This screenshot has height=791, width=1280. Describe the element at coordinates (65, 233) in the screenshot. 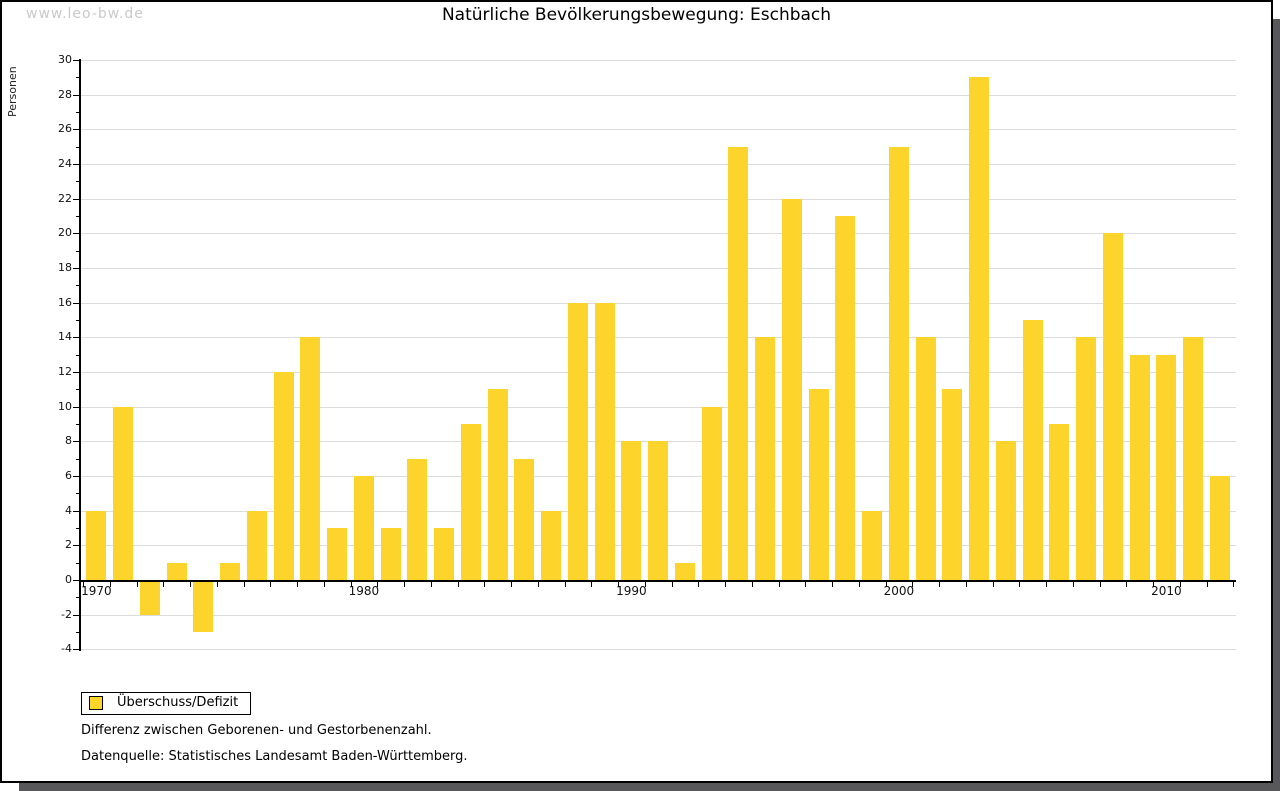

I see `y-tick-label: 20` at that location.